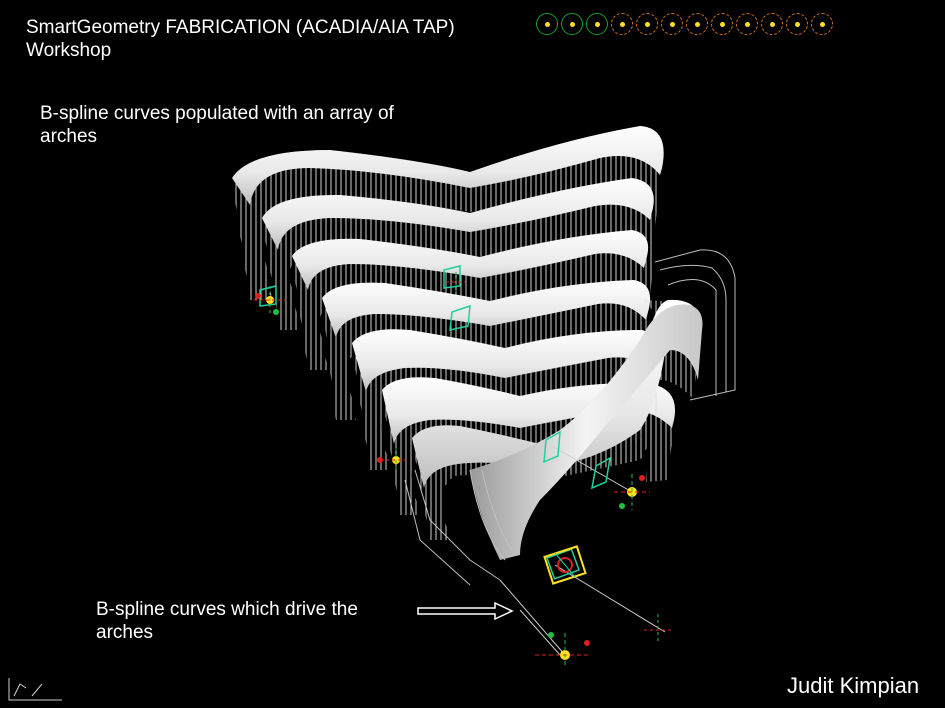 The height and width of the screenshot is (708, 945). What do you see at coordinates (565, 565) in the screenshot?
I see `selected-control-handle` at bounding box center [565, 565].